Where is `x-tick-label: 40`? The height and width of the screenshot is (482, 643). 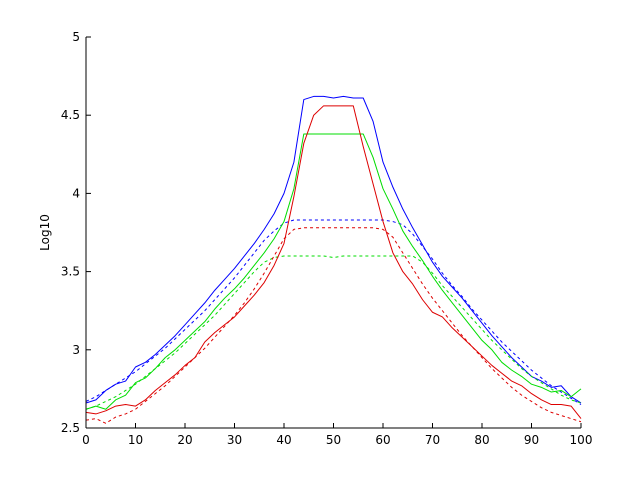 x-tick-label: 40 is located at coordinates (283, 440).